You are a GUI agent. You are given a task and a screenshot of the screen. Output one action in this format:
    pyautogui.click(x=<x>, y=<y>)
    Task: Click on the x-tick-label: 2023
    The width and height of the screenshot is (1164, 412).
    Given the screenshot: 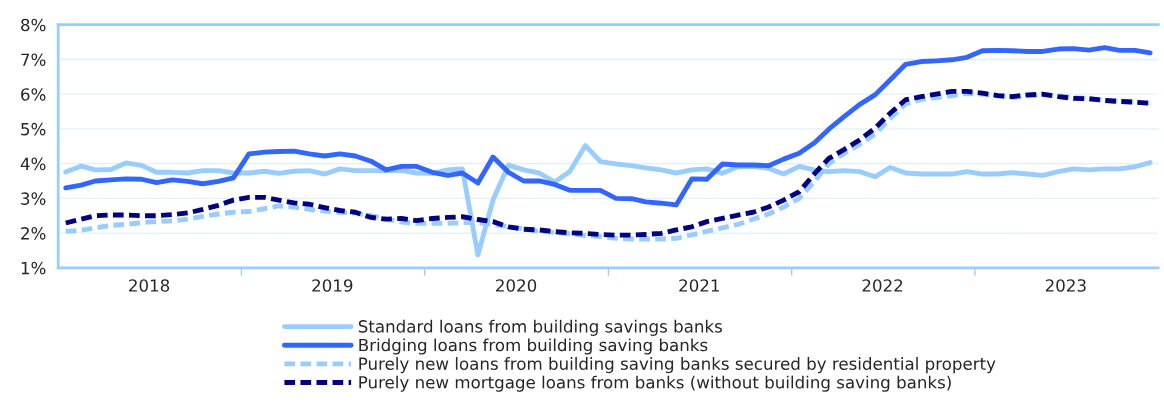 What is the action you would take?
    pyautogui.click(x=1065, y=285)
    